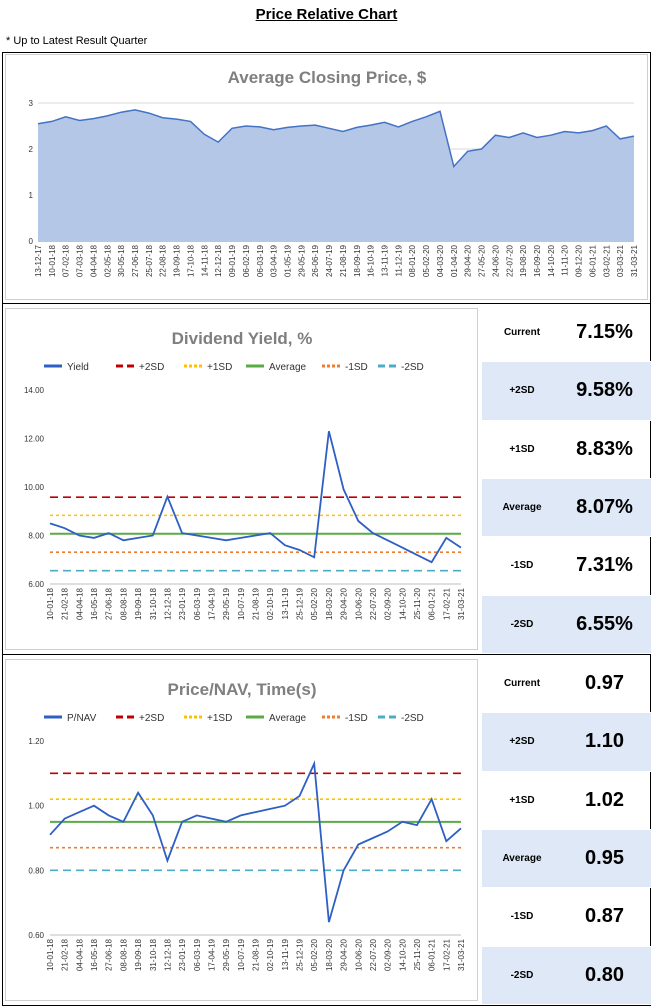 The width and height of the screenshot is (653, 1008). What do you see at coordinates (522, 800) in the screenshot?
I see `stat-label: +1SD` at bounding box center [522, 800].